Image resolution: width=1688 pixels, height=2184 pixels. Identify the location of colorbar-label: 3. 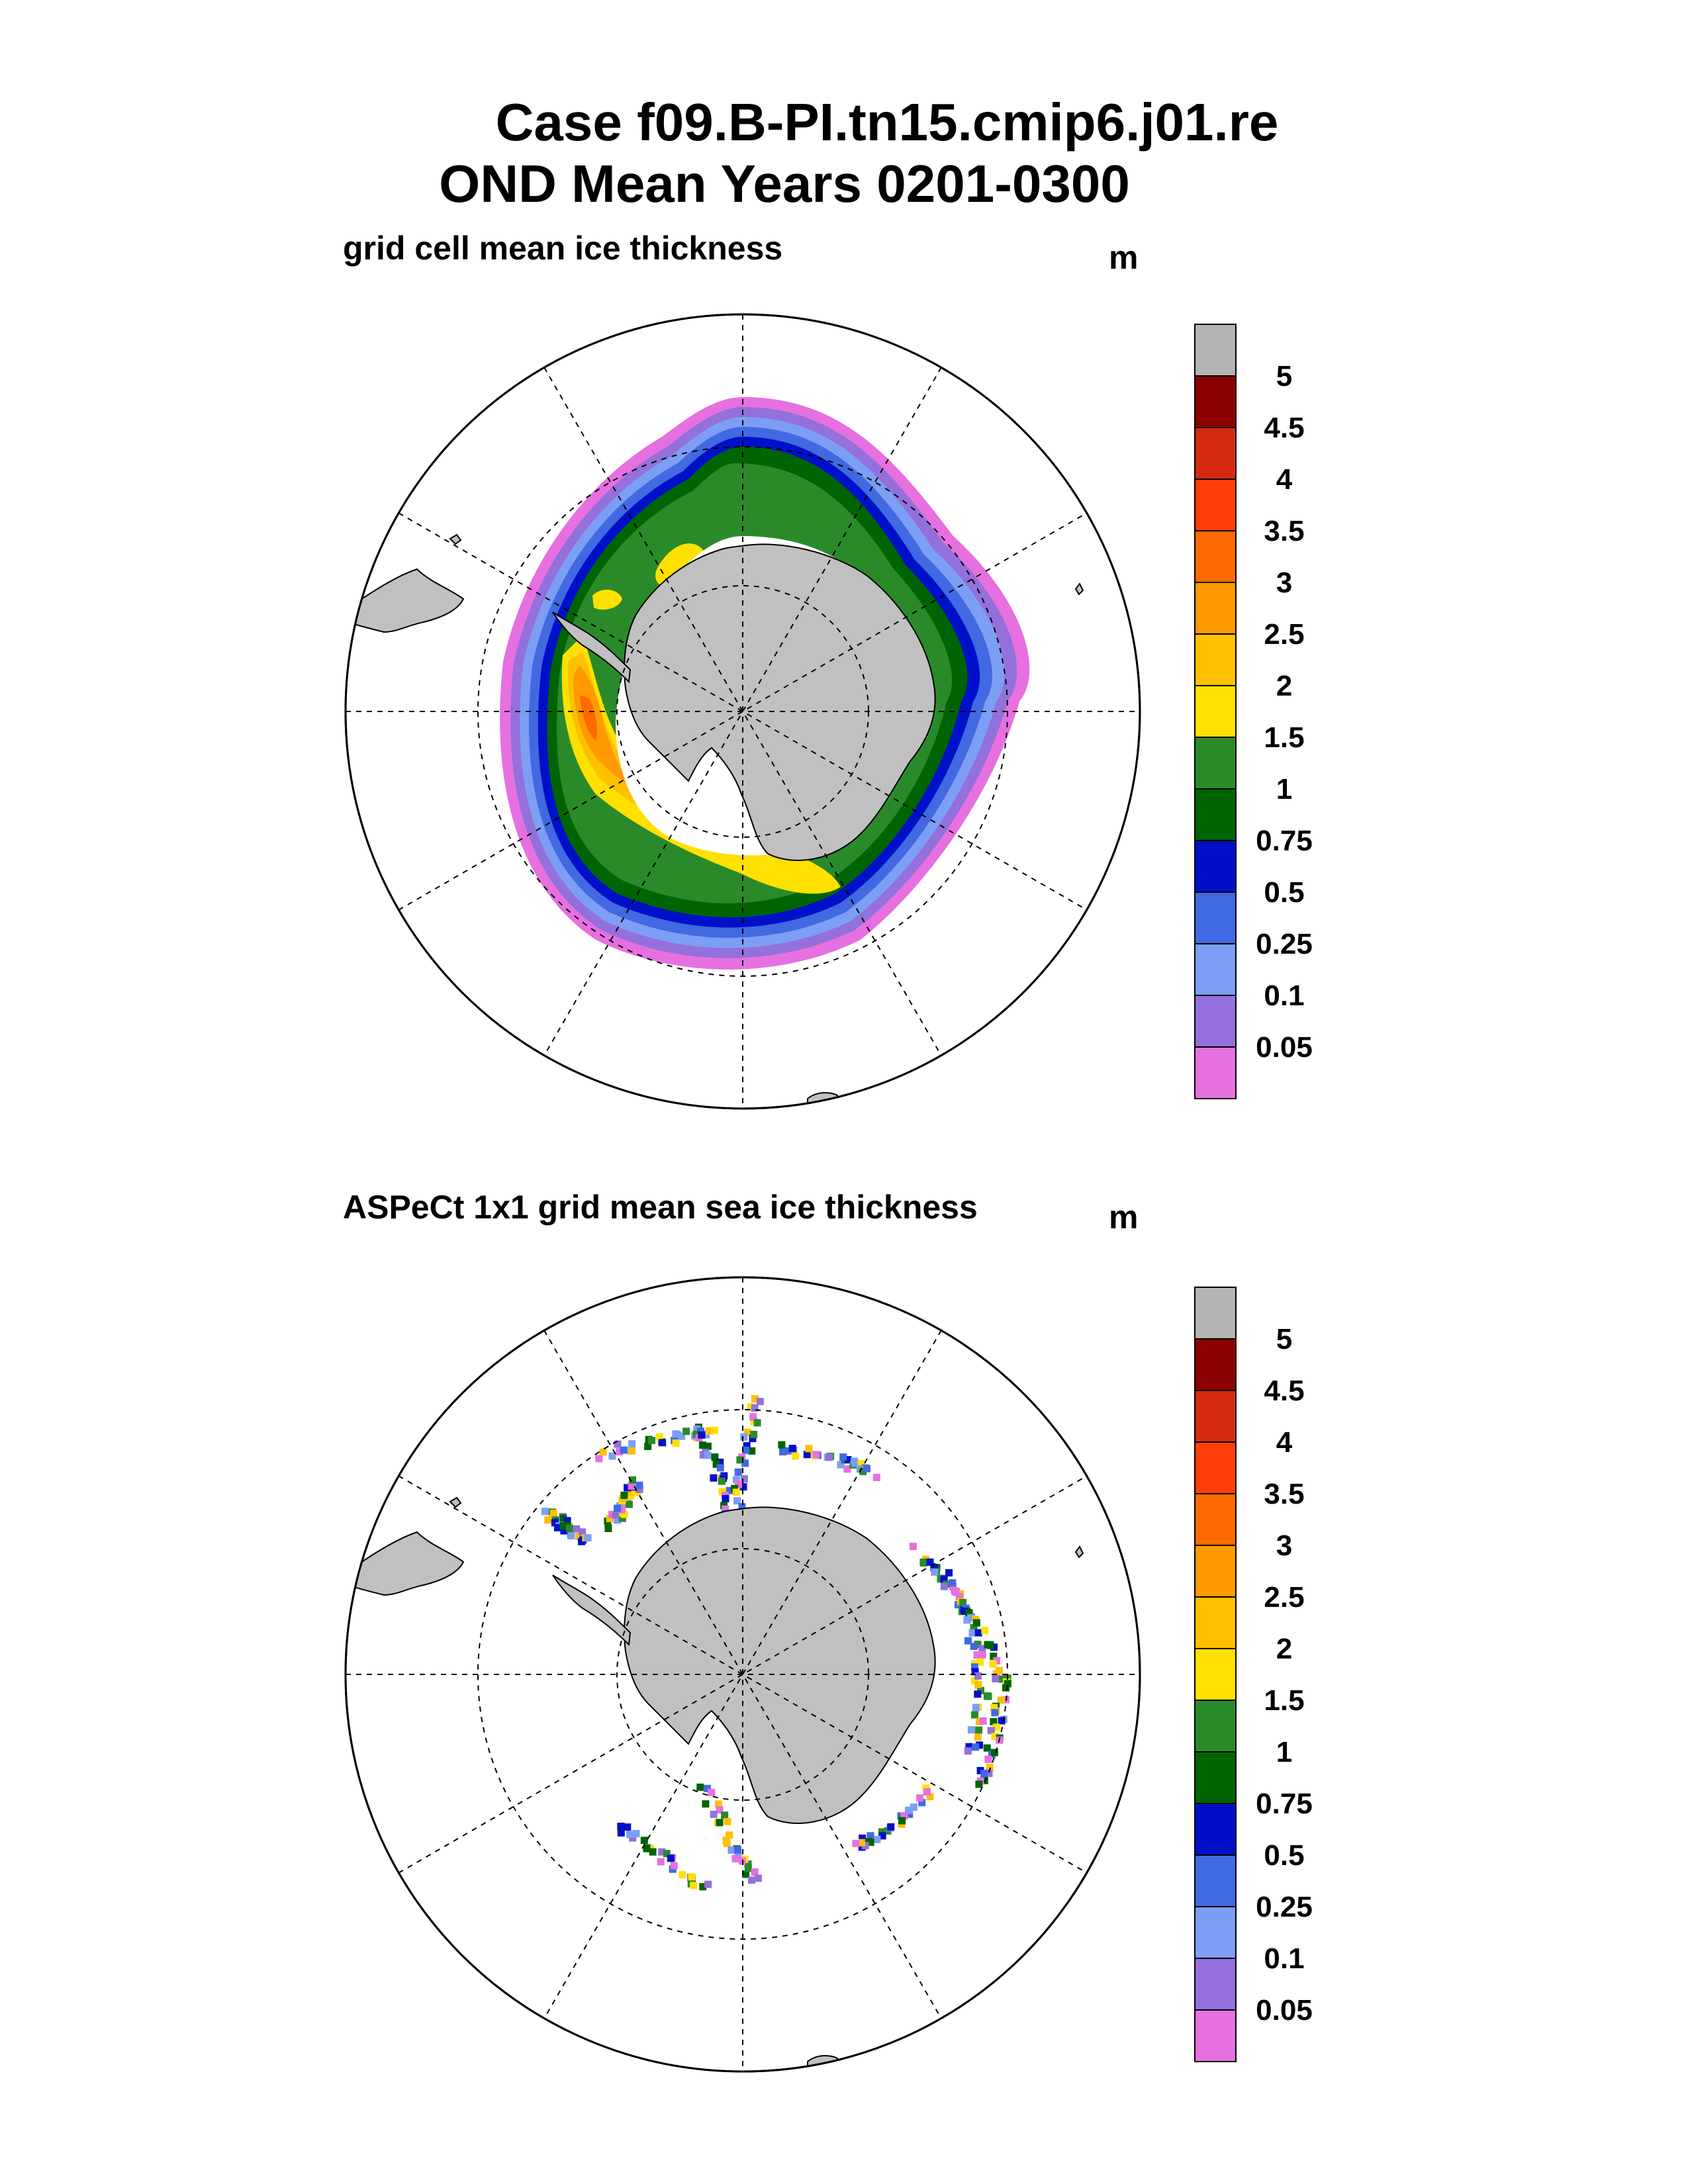
(1284, 583).